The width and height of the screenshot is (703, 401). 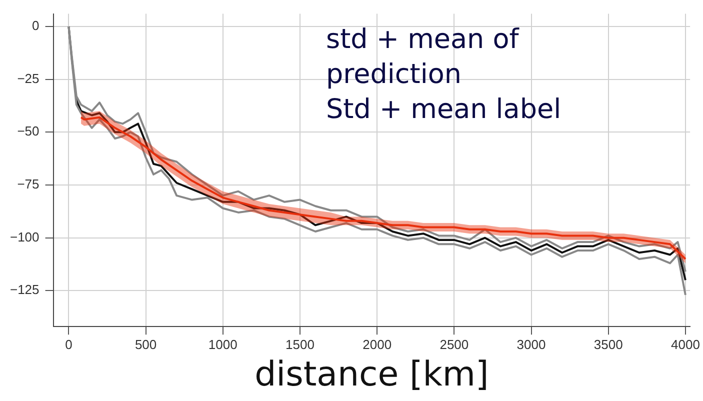 I want to click on x-axis-title: distance [km], so click(x=371, y=374).